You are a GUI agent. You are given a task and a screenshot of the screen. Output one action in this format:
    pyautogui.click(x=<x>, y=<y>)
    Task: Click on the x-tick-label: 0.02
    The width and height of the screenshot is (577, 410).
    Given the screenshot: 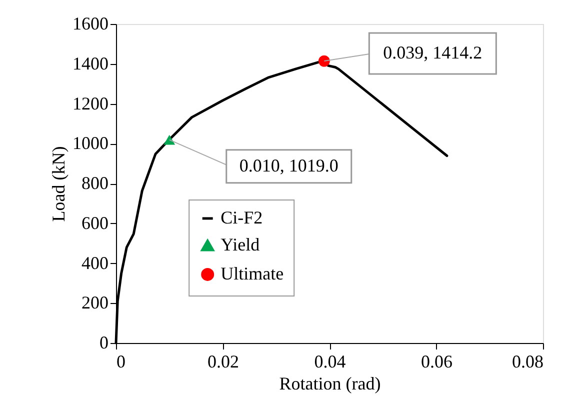 What is the action you would take?
    pyautogui.click(x=223, y=362)
    